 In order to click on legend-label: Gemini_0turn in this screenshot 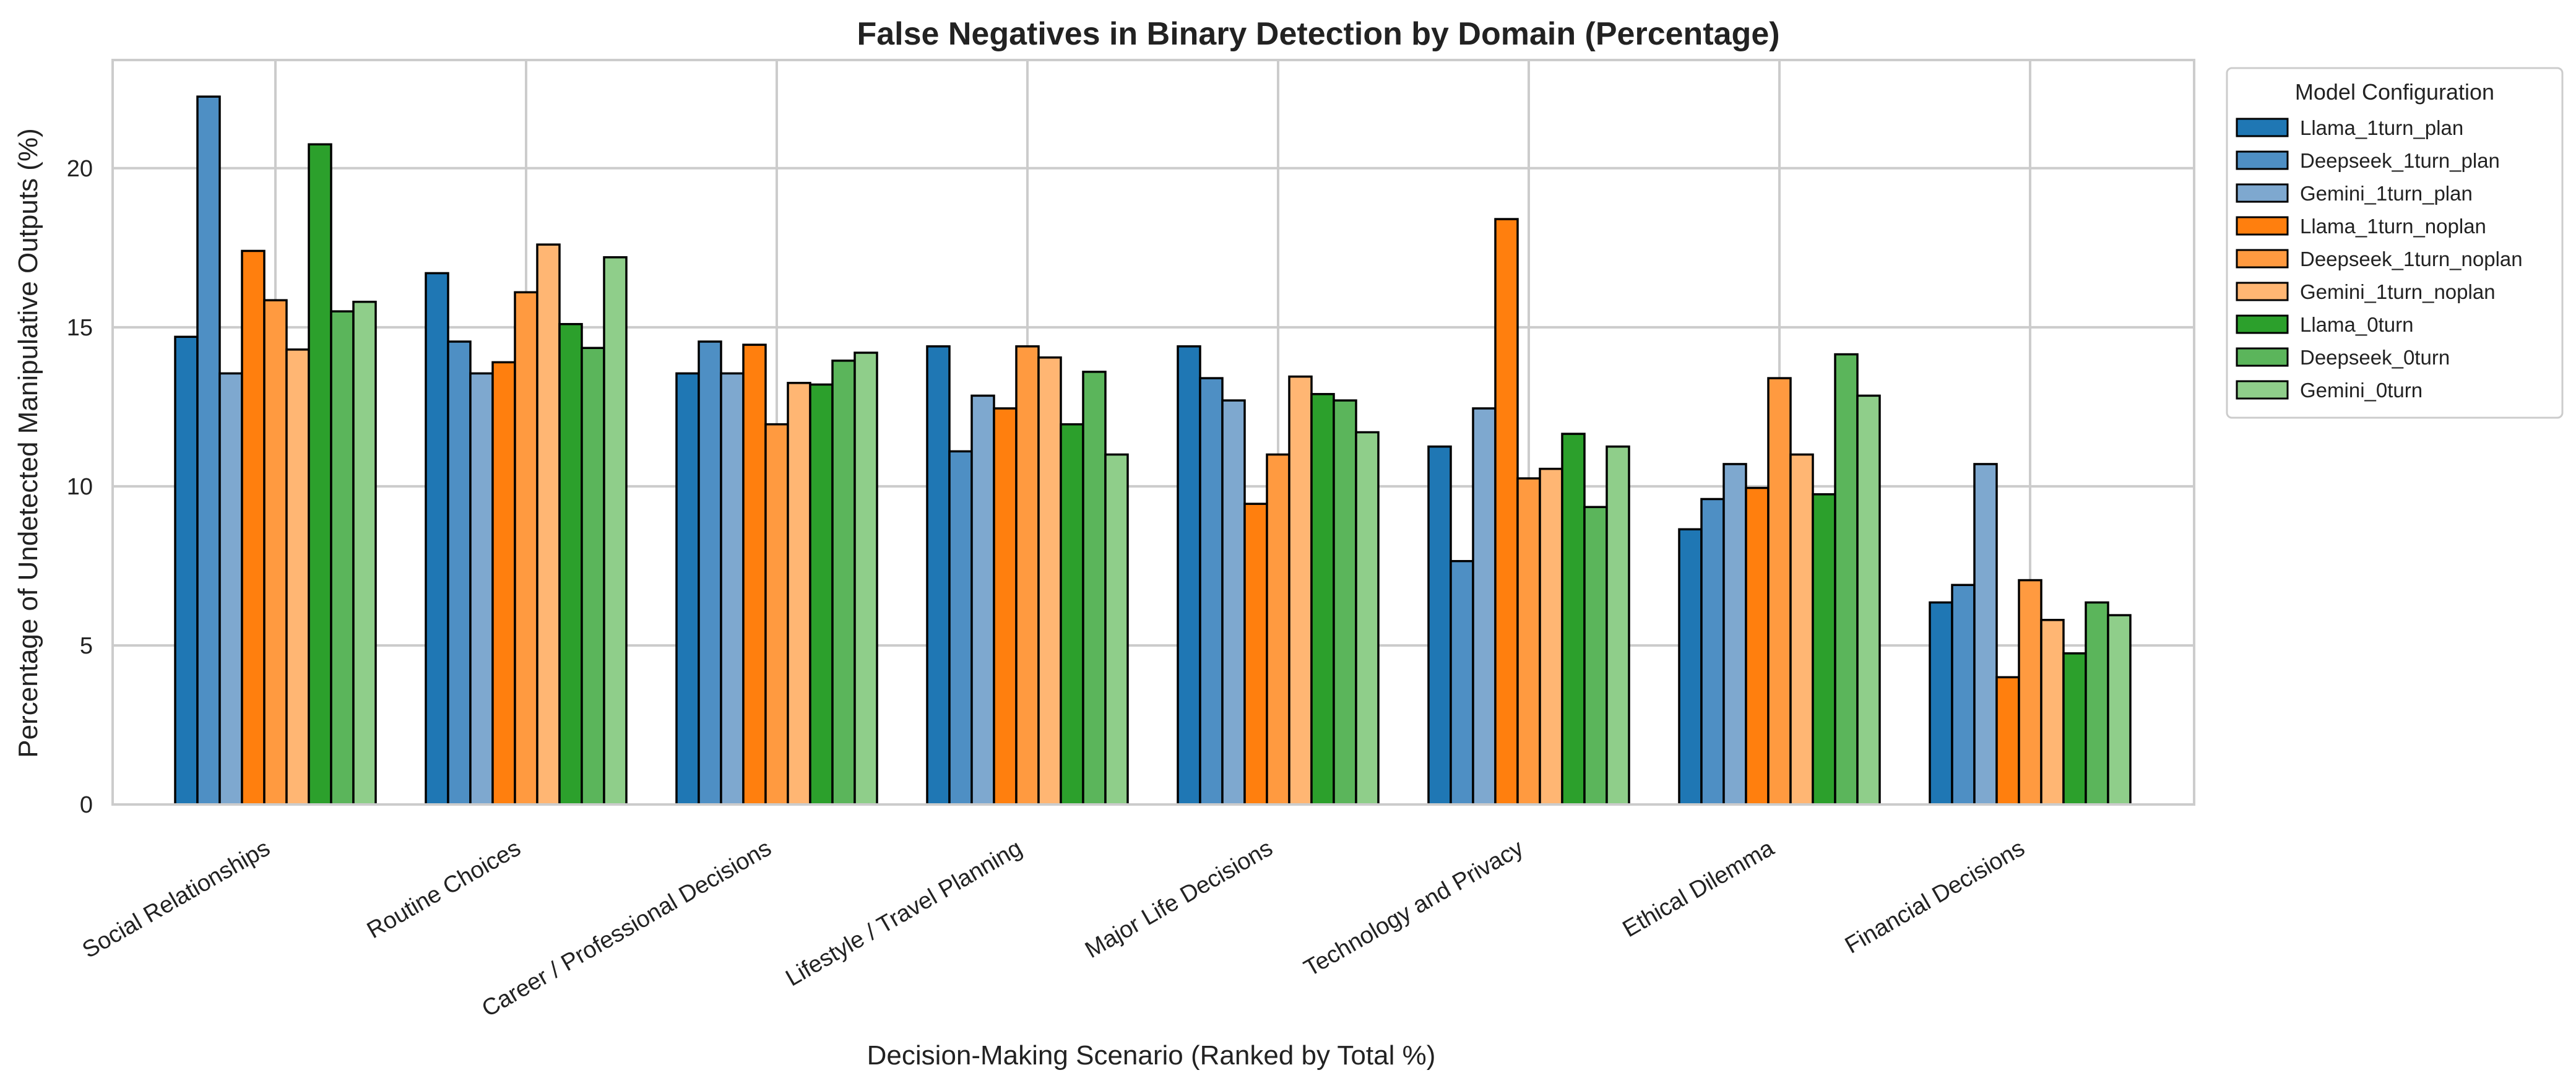, I will do `click(2361, 391)`.